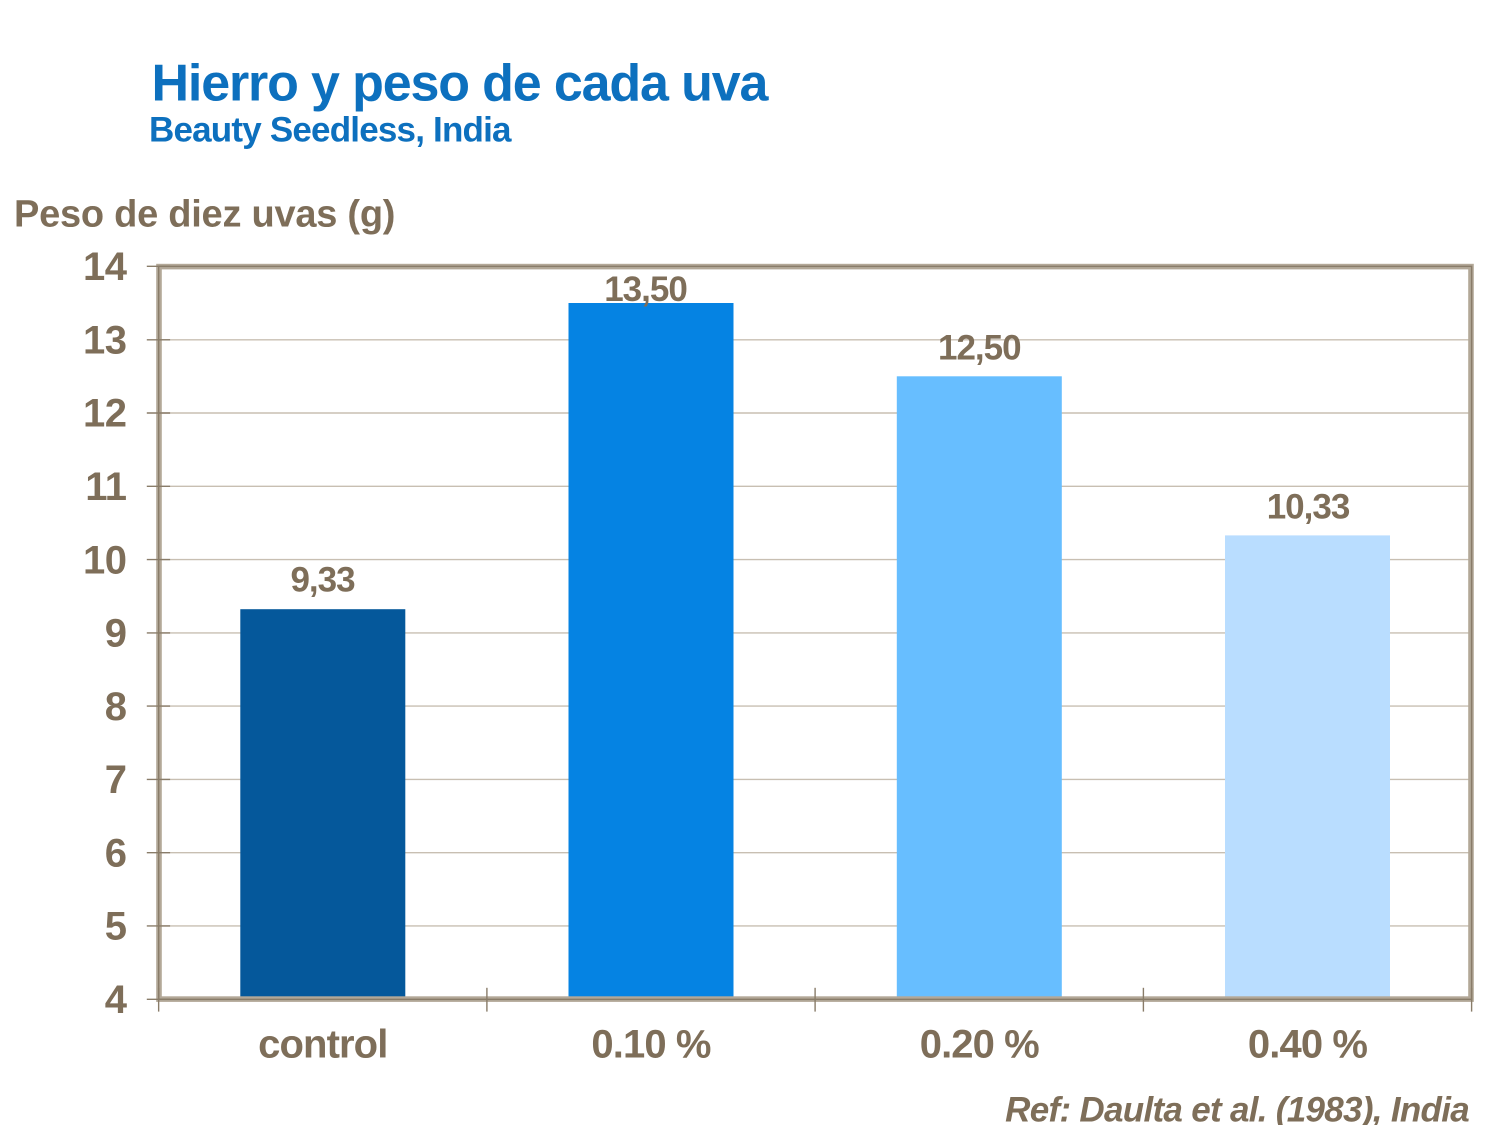 The height and width of the screenshot is (1125, 1500). I want to click on svg-text: 12, so click(105, 414).